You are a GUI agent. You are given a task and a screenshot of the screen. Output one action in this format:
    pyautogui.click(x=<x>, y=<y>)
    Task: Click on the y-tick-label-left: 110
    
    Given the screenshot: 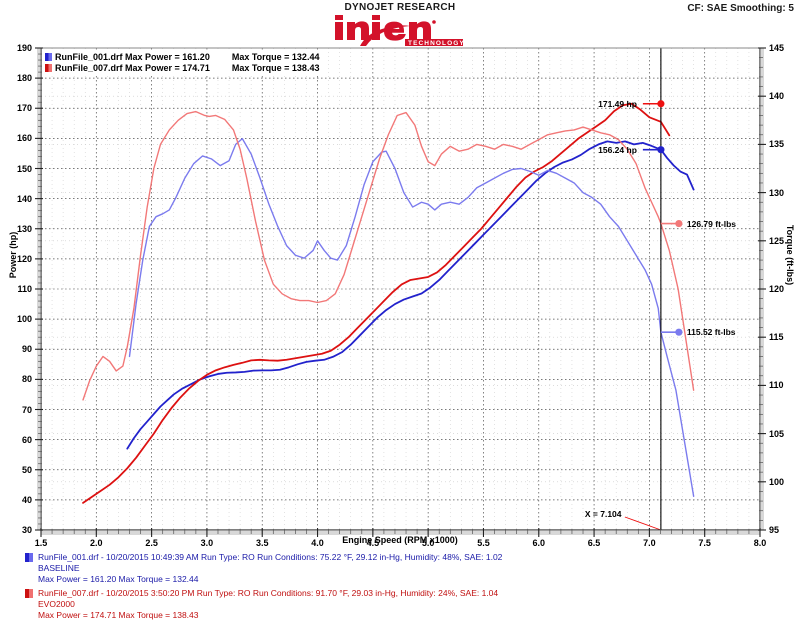 What is the action you would take?
    pyautogui.click(x=24, y=289)
    